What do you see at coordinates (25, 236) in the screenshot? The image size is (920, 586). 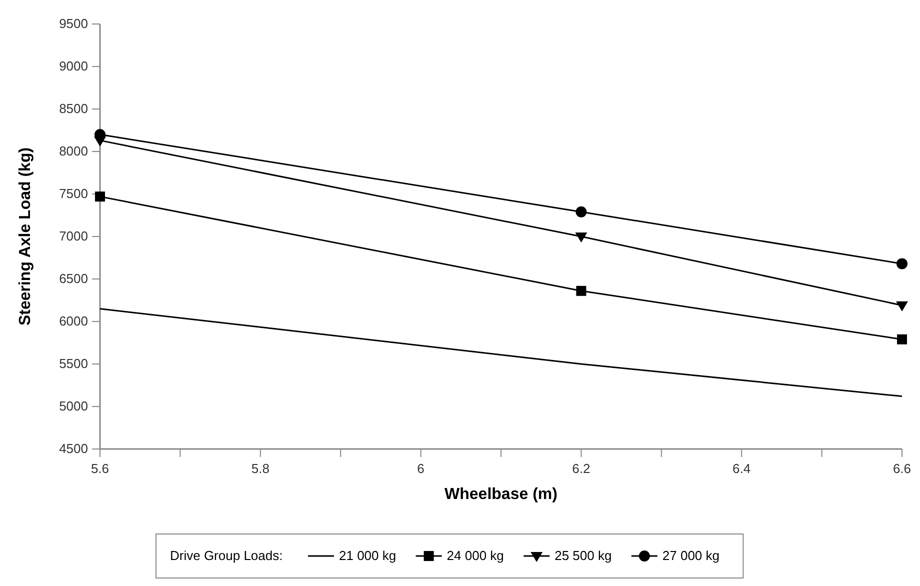 I see `y-axis-title: Steering Axle Load (kg)` at bounding box center [25, 236].